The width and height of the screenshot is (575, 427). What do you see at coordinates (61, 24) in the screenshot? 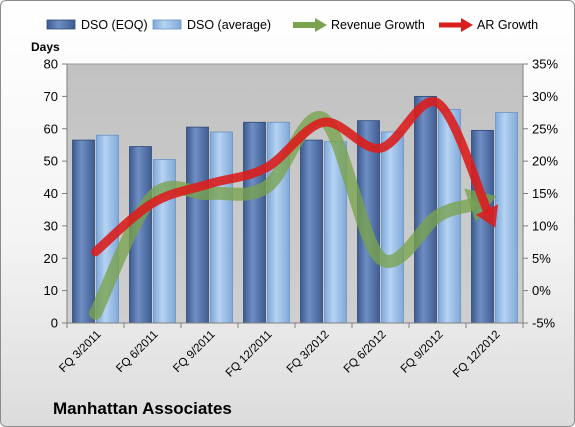
I see `legend-swatch-dso-eoq-` at bounding box center [61, 24].